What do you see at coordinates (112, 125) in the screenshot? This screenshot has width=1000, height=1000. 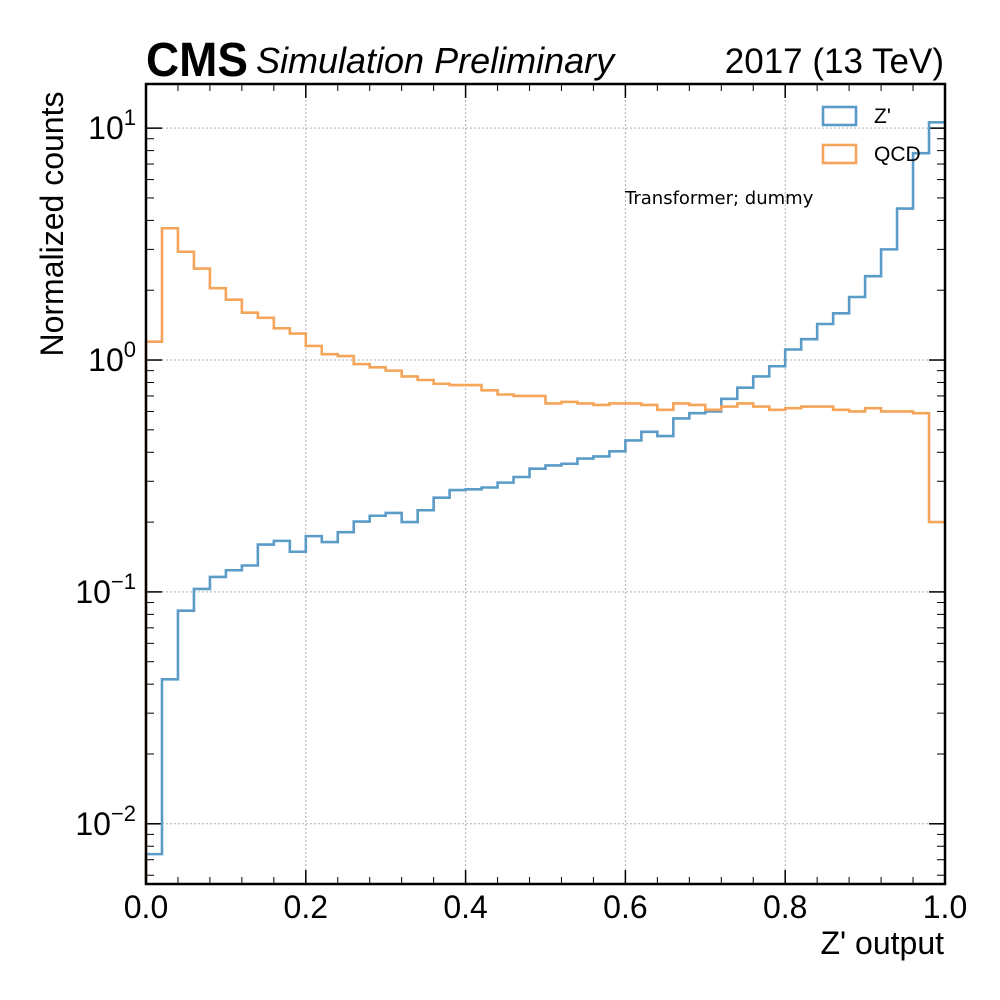 I see `y-tick-label: 10¹` at bounding box center [112, 125].